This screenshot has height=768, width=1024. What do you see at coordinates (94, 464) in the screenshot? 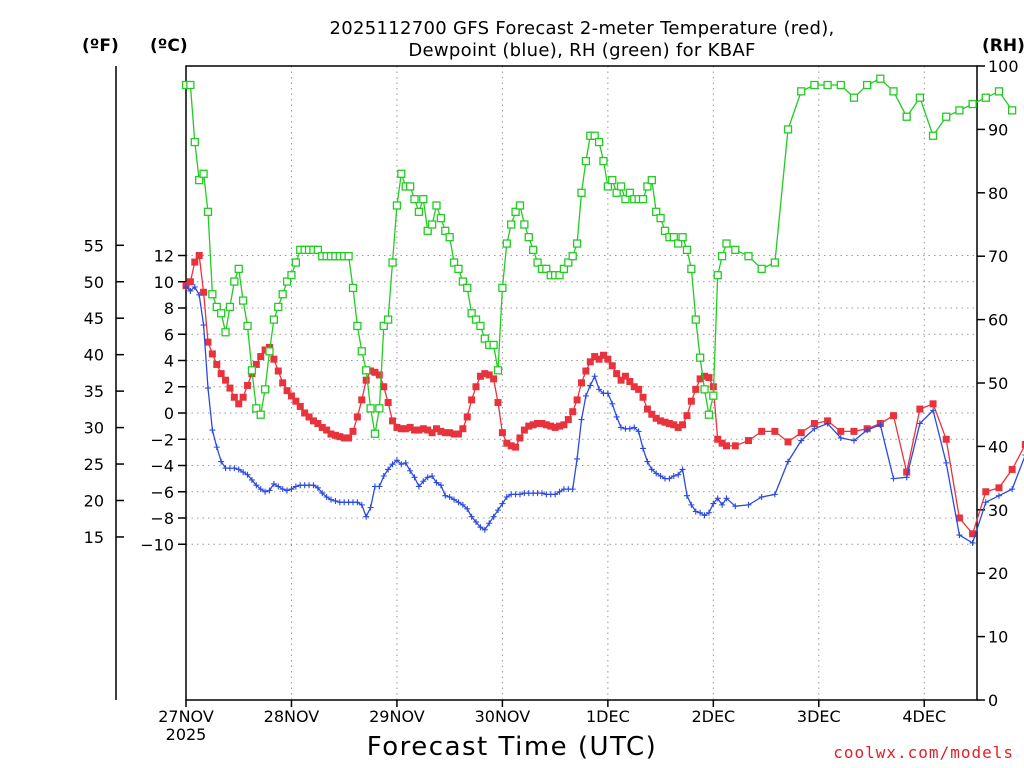
I see `fahrenheit-tick-label: 25` at bounding box center [94, 464].